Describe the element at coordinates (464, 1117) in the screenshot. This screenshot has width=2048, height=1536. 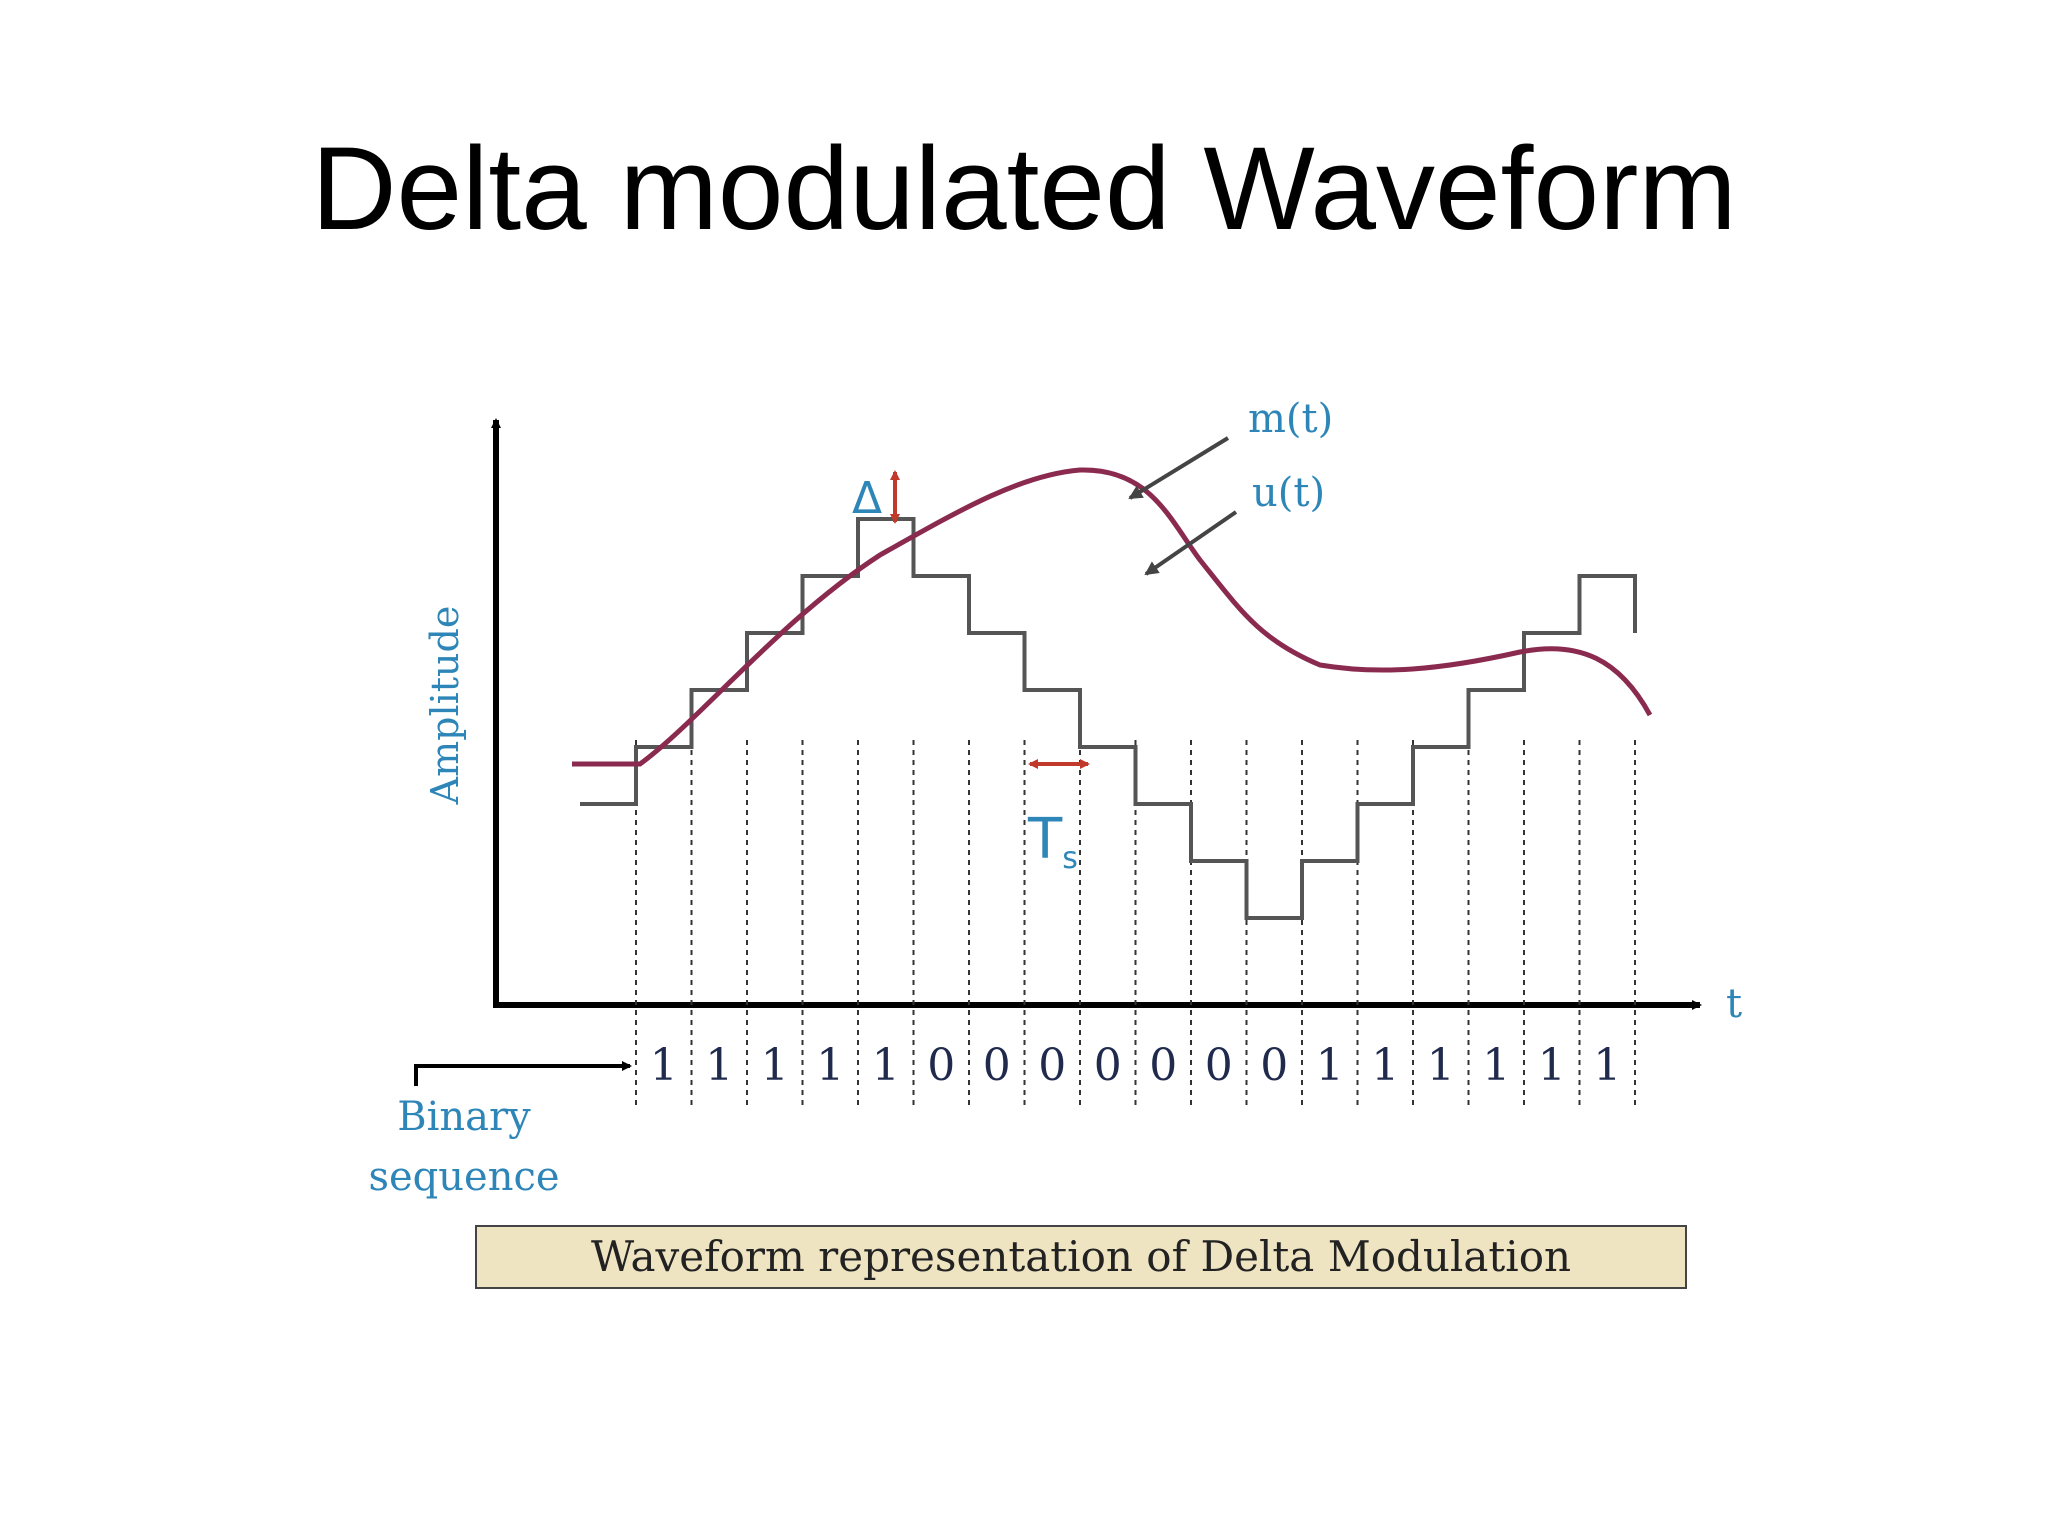
I see `binary-label-line1: Binary` at that location.